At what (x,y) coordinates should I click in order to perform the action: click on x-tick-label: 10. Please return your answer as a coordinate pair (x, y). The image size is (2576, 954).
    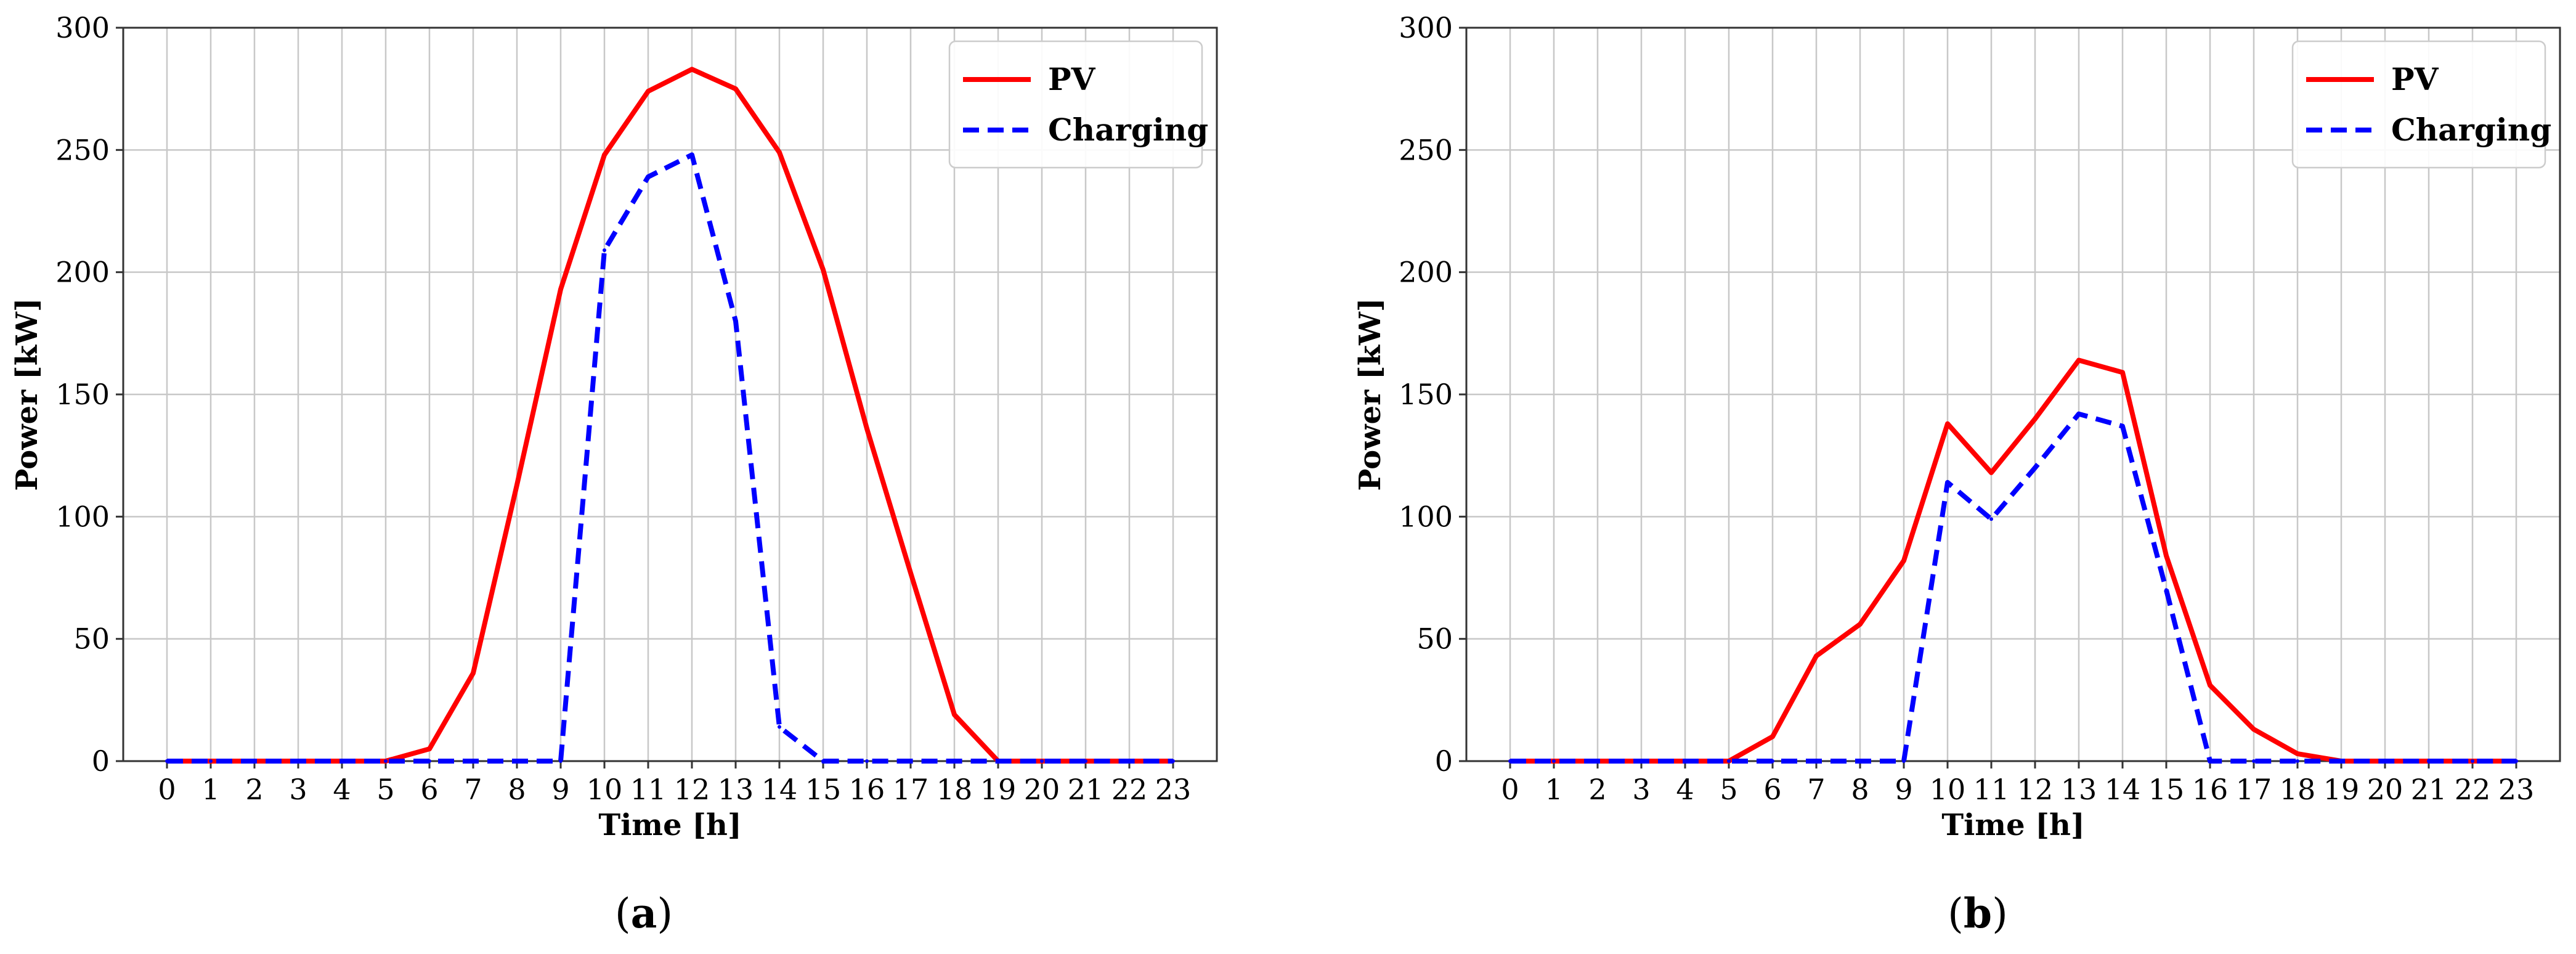
    Looking at the image, I should click on (1948, 789).